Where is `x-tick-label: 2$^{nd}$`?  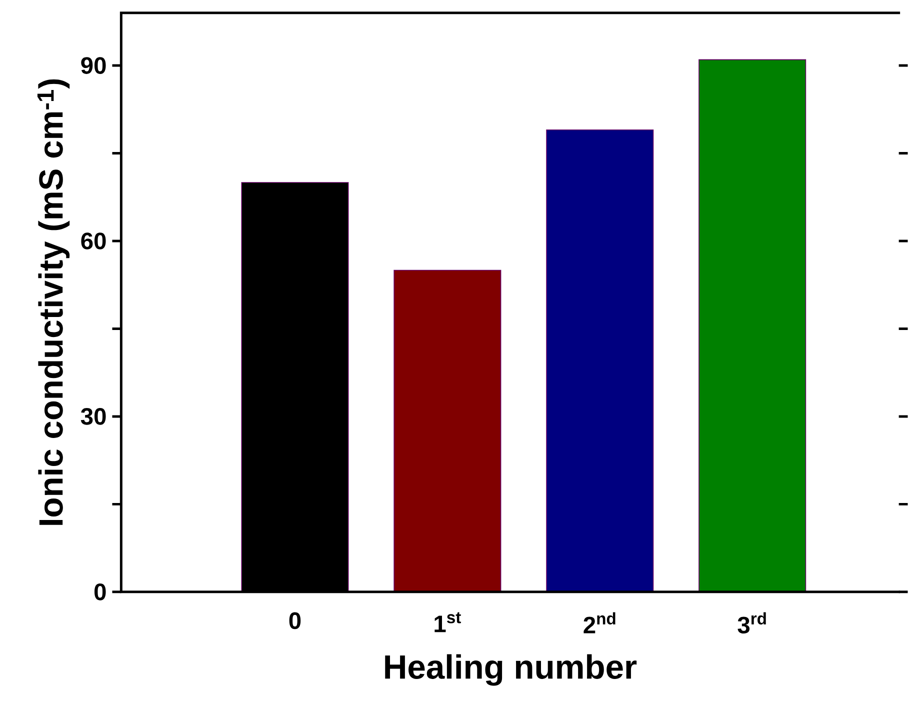
x-tick-label: 2$^{nd}$ is located at coordinates (600, 623).